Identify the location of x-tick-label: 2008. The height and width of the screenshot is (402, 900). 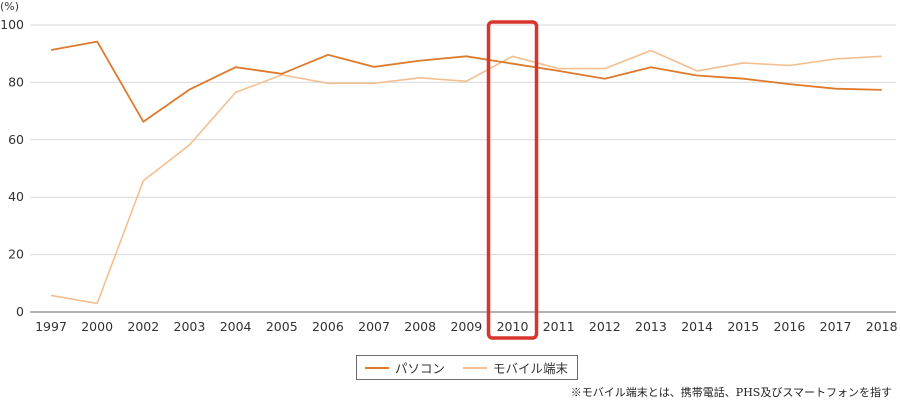
(420, 326).